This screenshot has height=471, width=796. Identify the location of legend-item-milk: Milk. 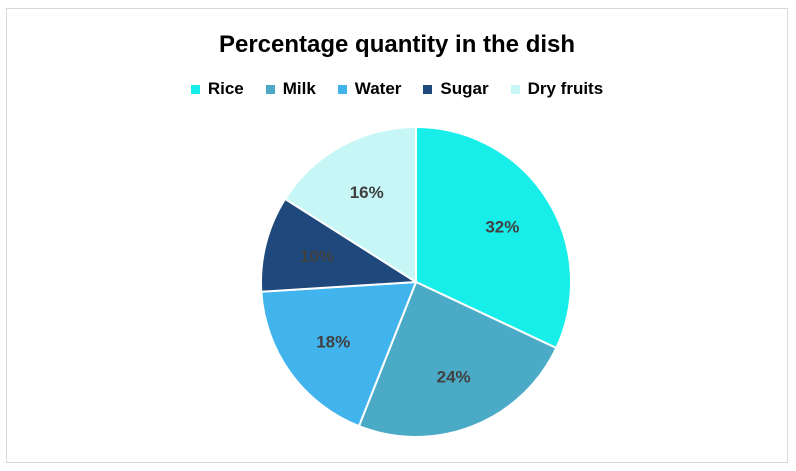
(290, 89).